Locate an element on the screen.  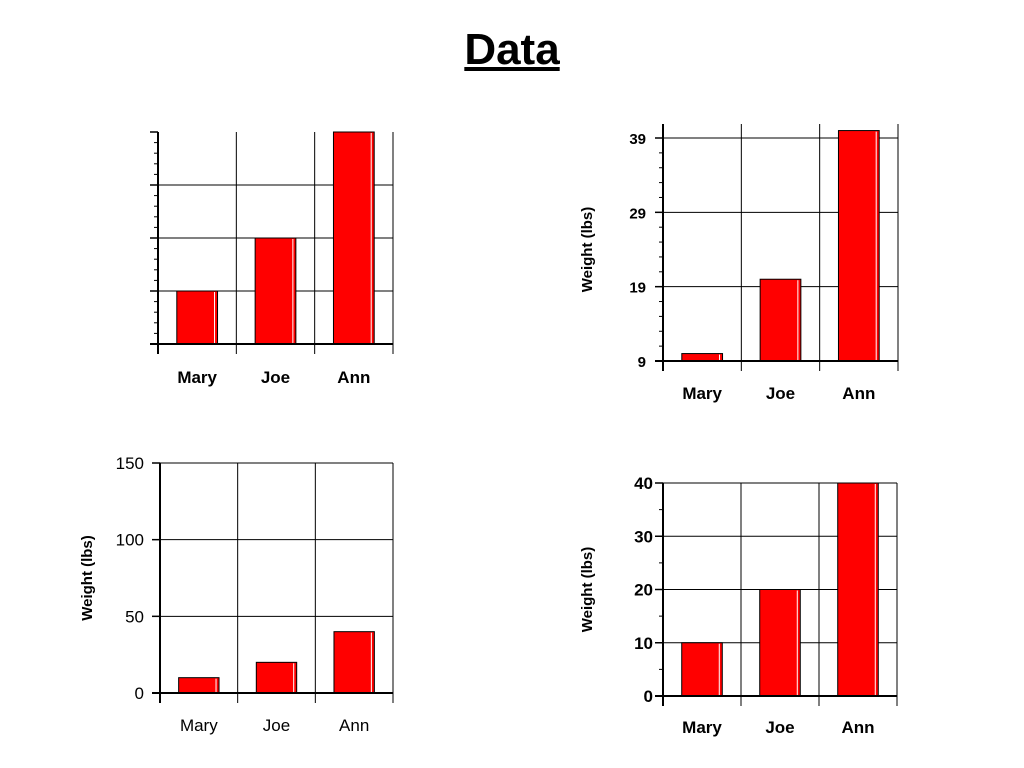
y-tick-label: 39 is located at coordinates (637, 139).